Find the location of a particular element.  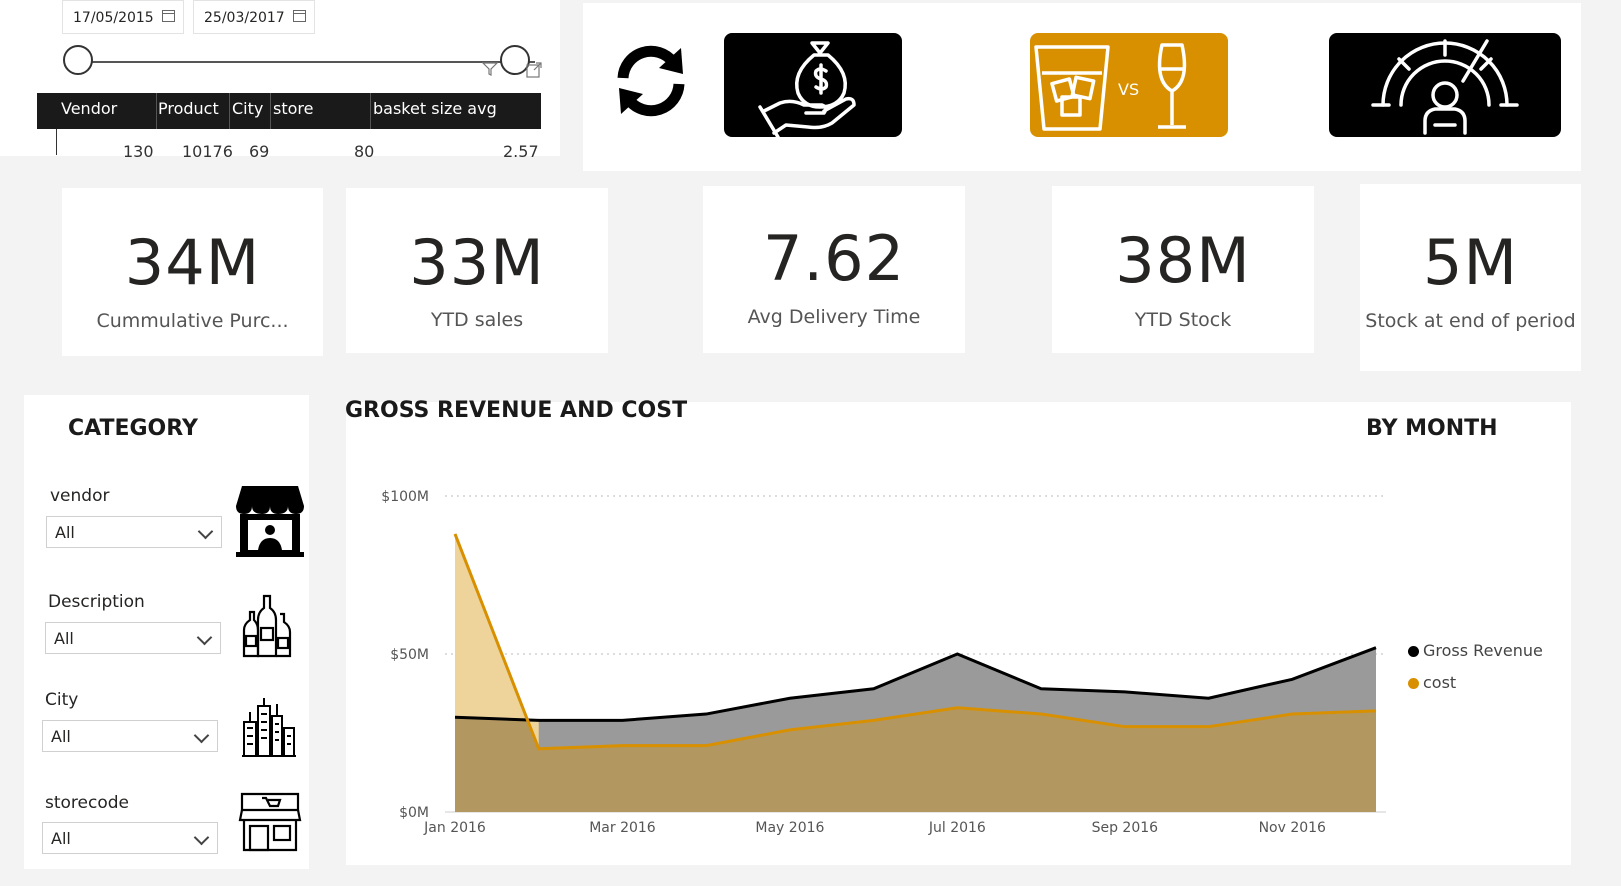

kpi-card-avg-delivery-time: 7.62 Avg Delivery Time is located at coordinates (834, 269).